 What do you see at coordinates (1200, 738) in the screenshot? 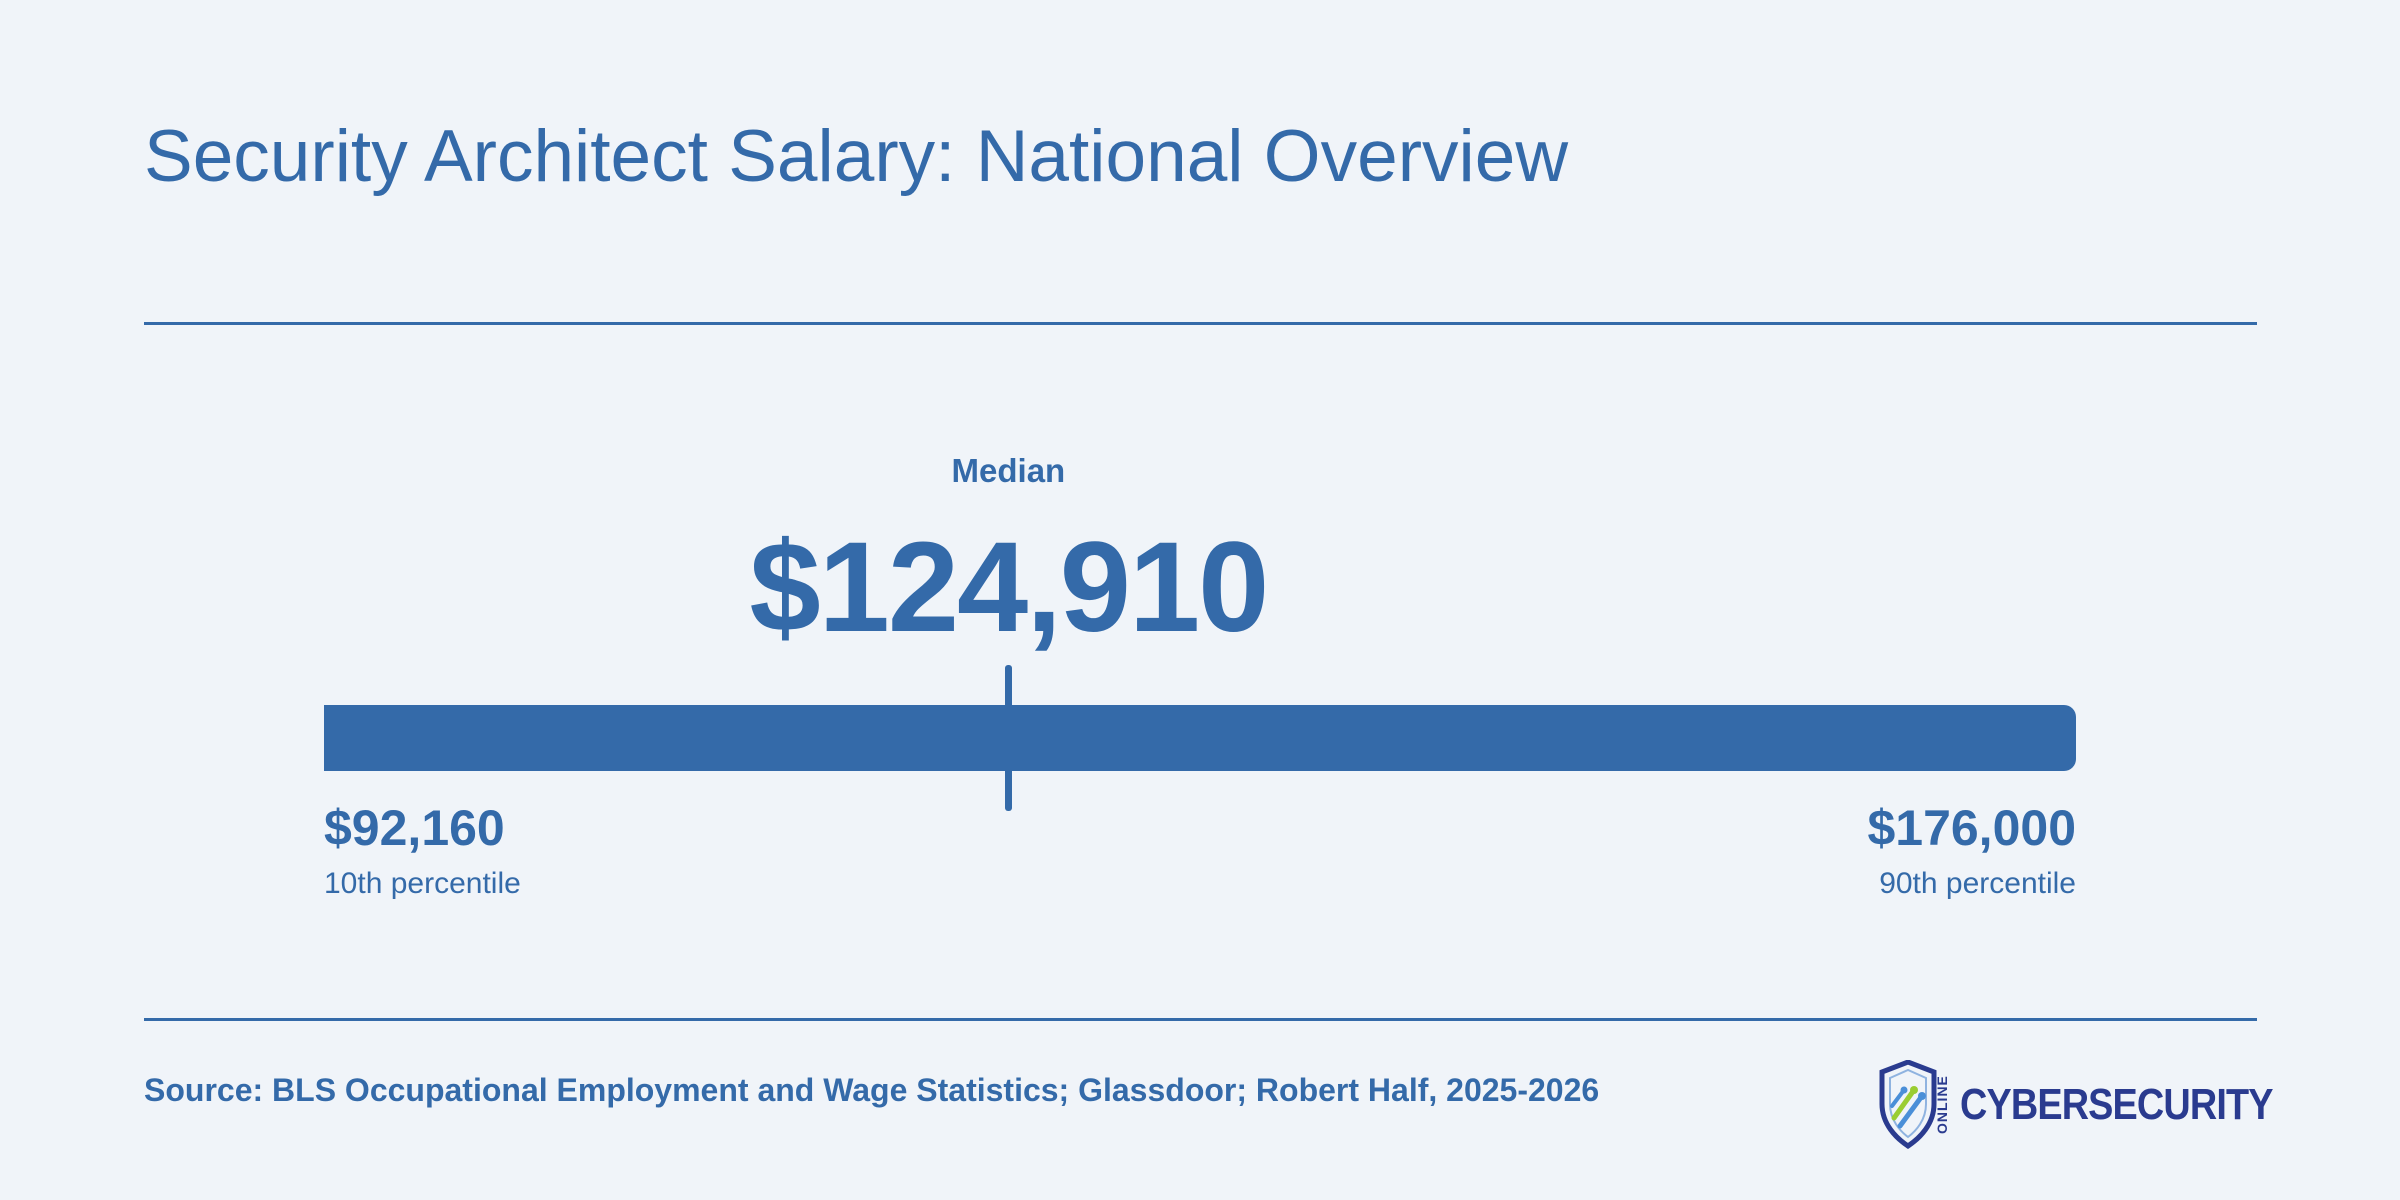
I see `salary-range-bar` at bounding box center [1200, 738].